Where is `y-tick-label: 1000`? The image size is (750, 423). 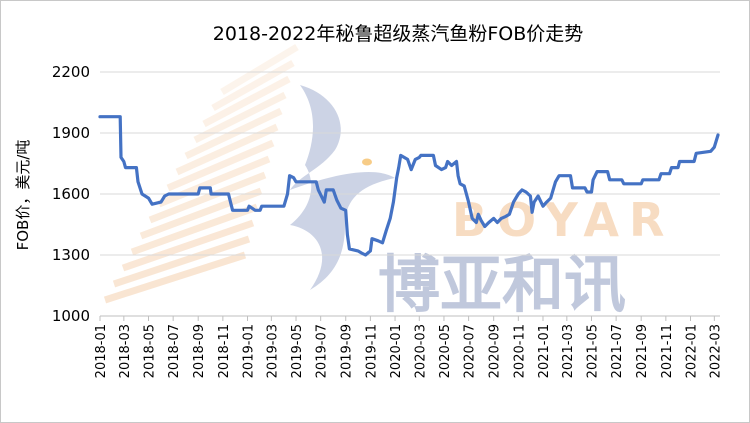 y-tick-label: 1000 is located at coordinates (71, 316).